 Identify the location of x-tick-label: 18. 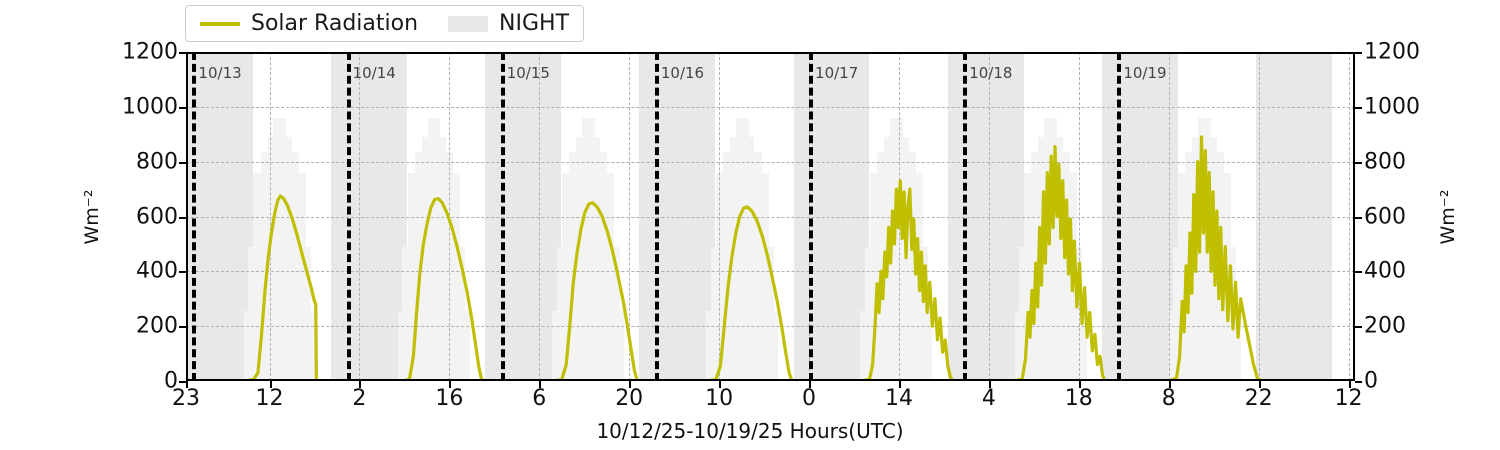
(1078, 398).